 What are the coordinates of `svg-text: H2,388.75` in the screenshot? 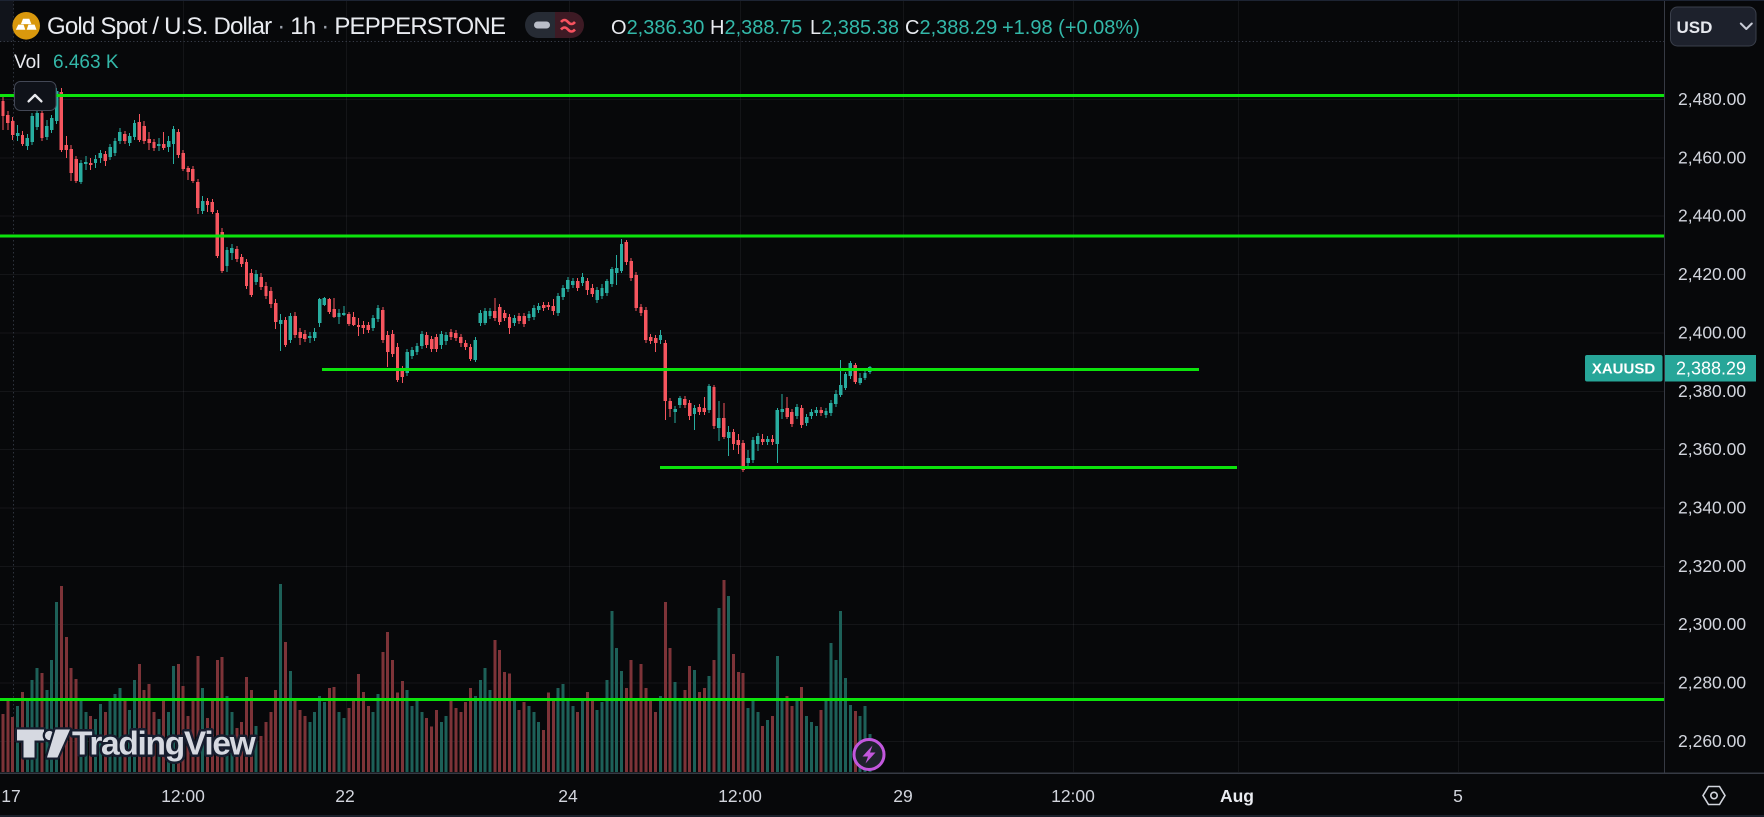 It's located at (756, 28).